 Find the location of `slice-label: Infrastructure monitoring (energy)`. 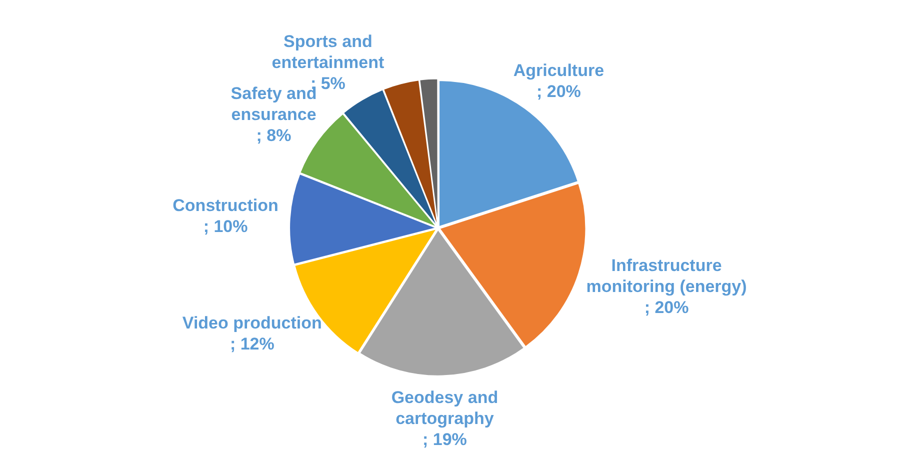

slice-label: Infrastructure monitoring (energy) is located at coordinates (666, 276).